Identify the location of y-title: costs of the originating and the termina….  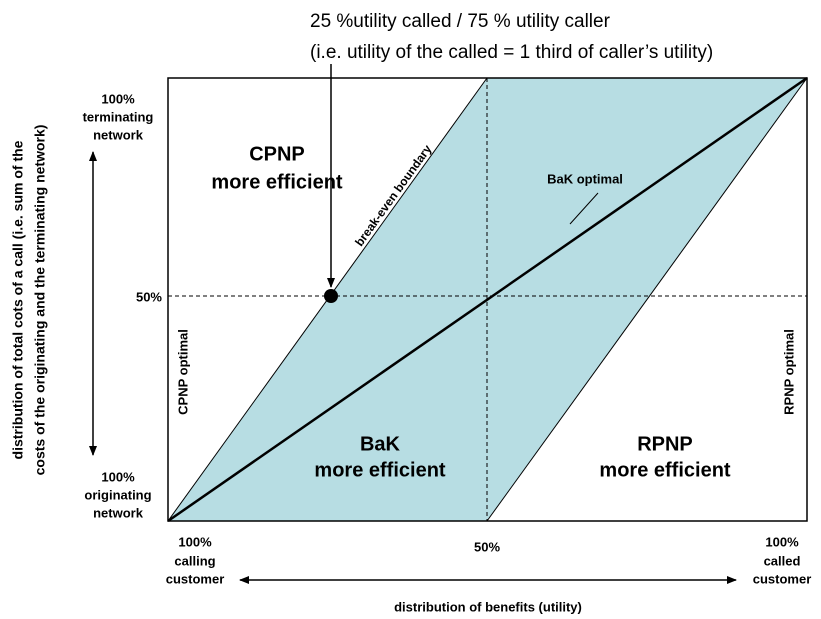
(40, 300).